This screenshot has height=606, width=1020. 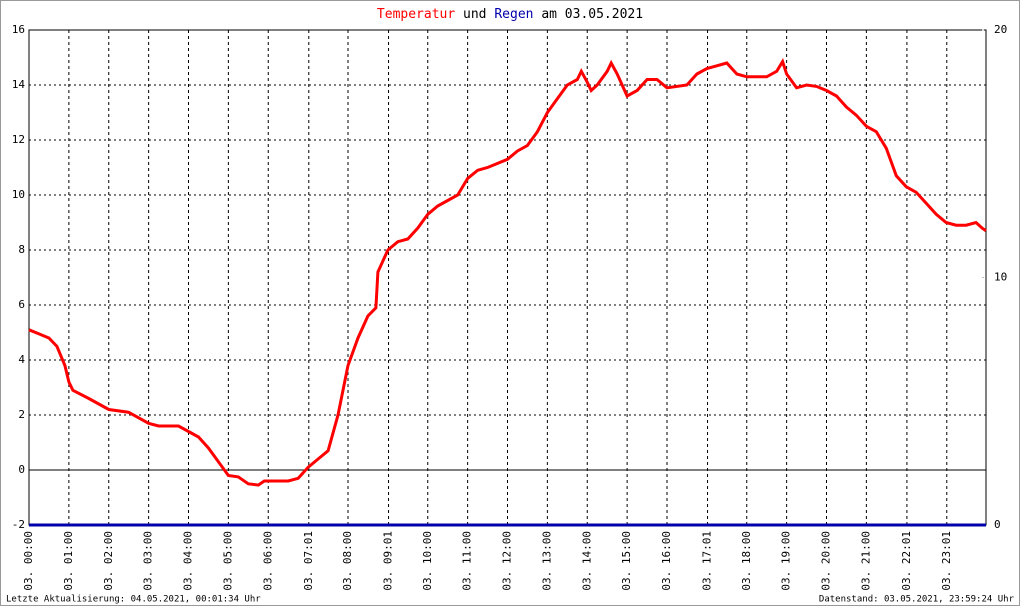 What do you see at coordinates (1000, 29) in the screenshot?
I see `y2-tick-label: 20` at bounding box center [1000, 29].